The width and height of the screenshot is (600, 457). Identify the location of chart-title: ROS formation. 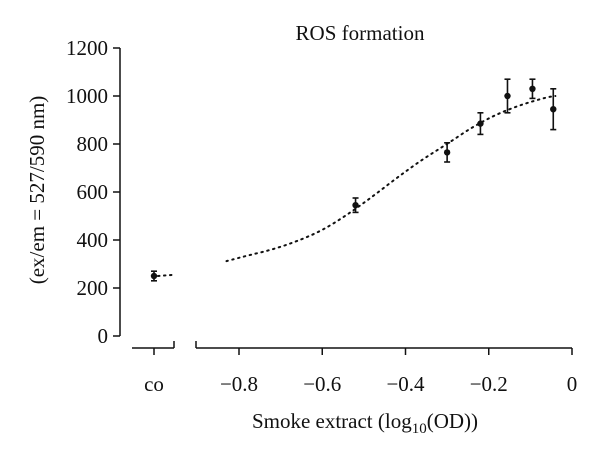
(360, 33).